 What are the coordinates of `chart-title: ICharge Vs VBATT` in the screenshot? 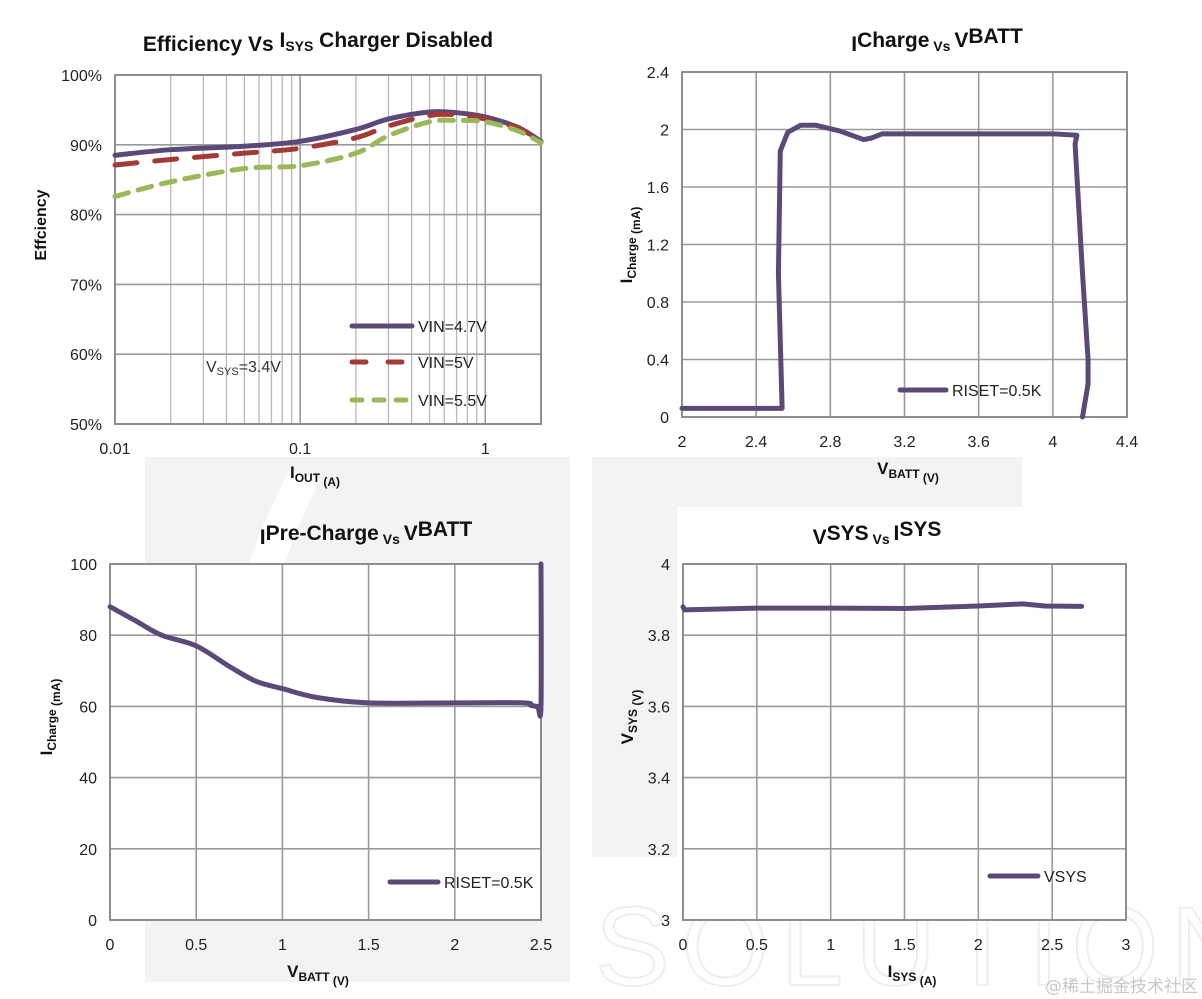 It's located at (937, 40).